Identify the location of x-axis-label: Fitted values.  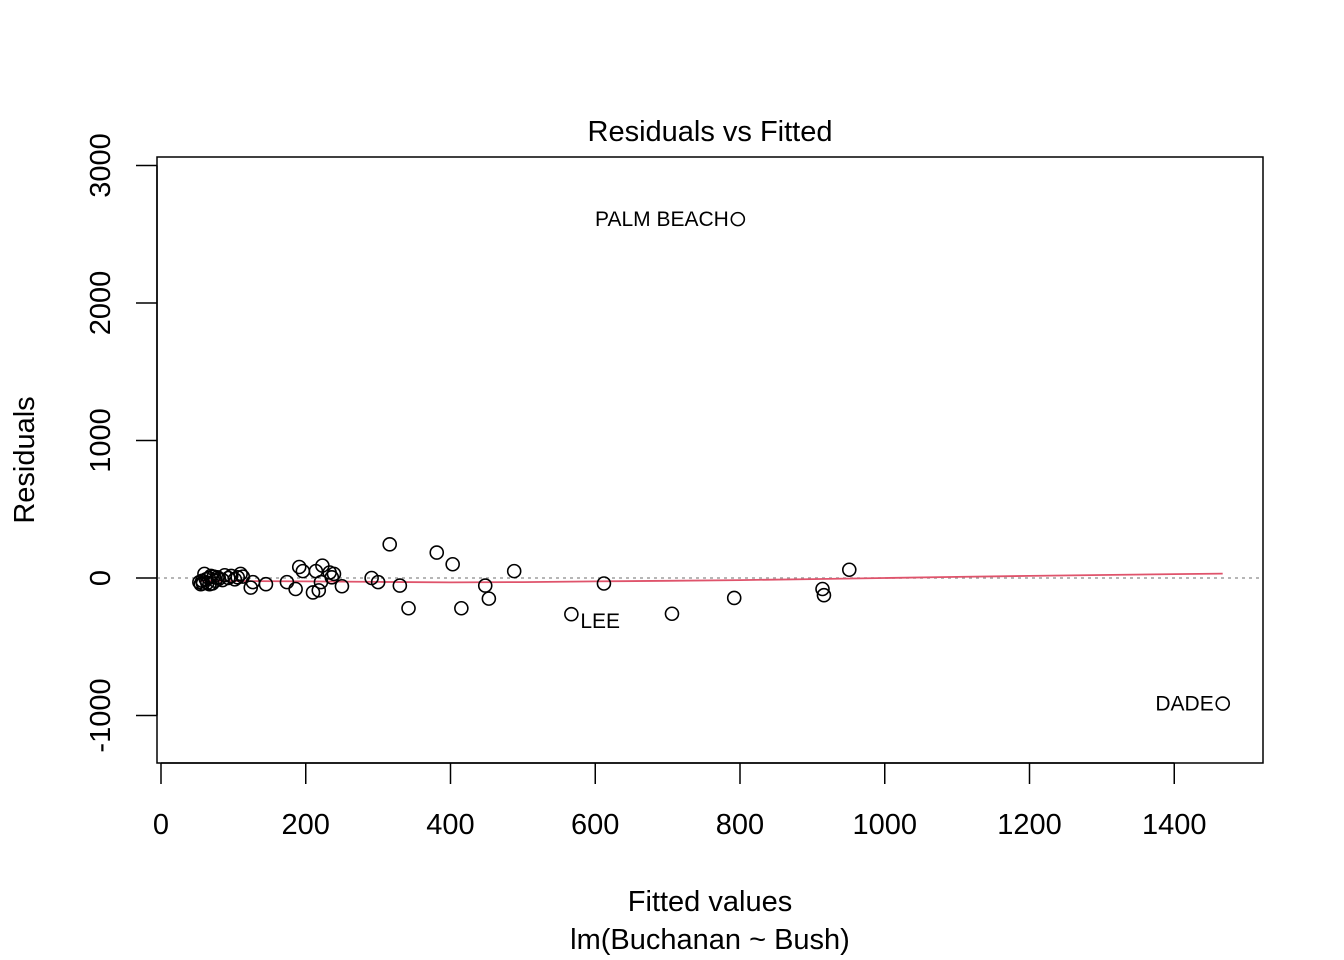
(710, 902).